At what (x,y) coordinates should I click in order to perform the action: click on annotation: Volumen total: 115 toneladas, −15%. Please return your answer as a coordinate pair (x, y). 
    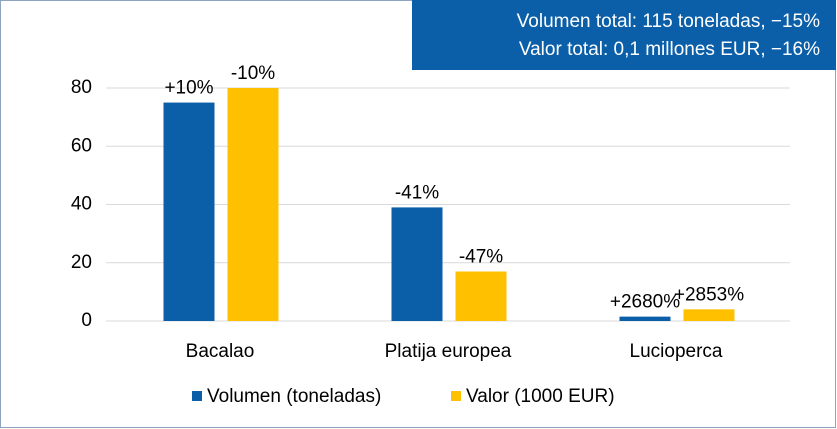
    Looking at the image, I should click on (668, 21).